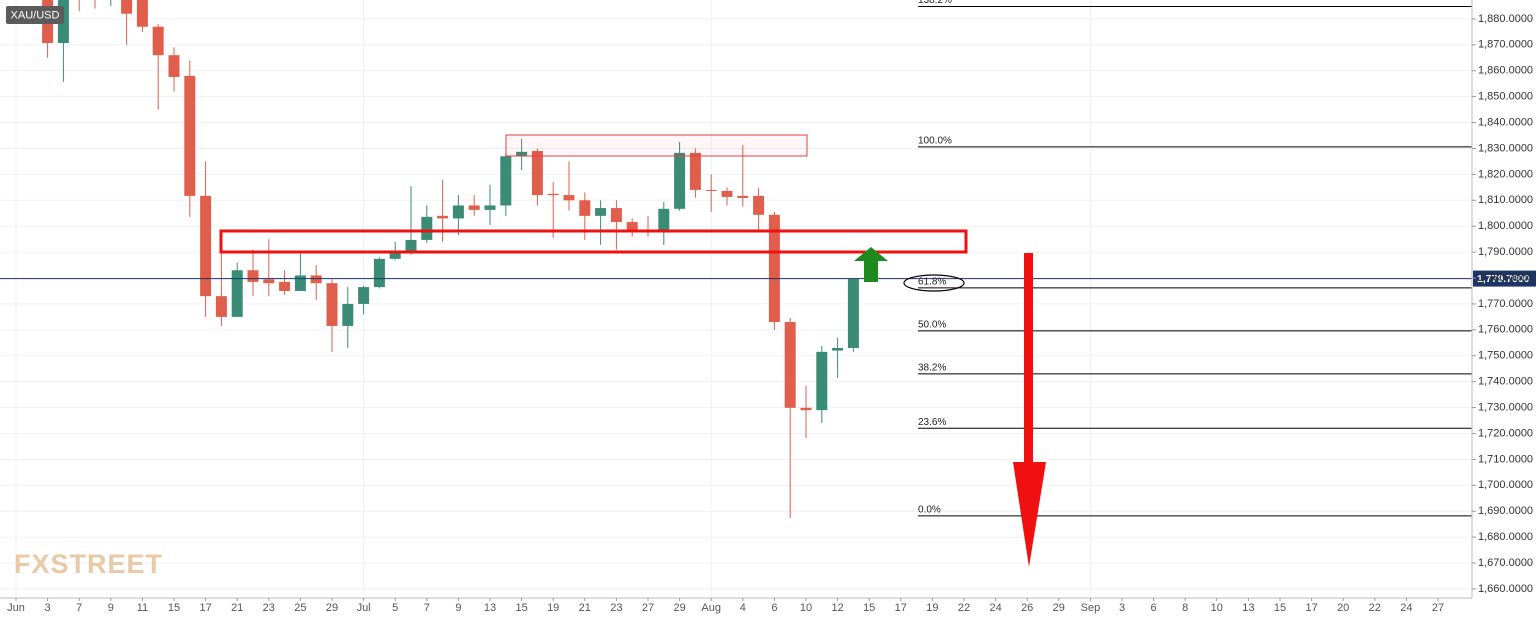  I want to click on x-tick-label: 25, so click(300, 608).